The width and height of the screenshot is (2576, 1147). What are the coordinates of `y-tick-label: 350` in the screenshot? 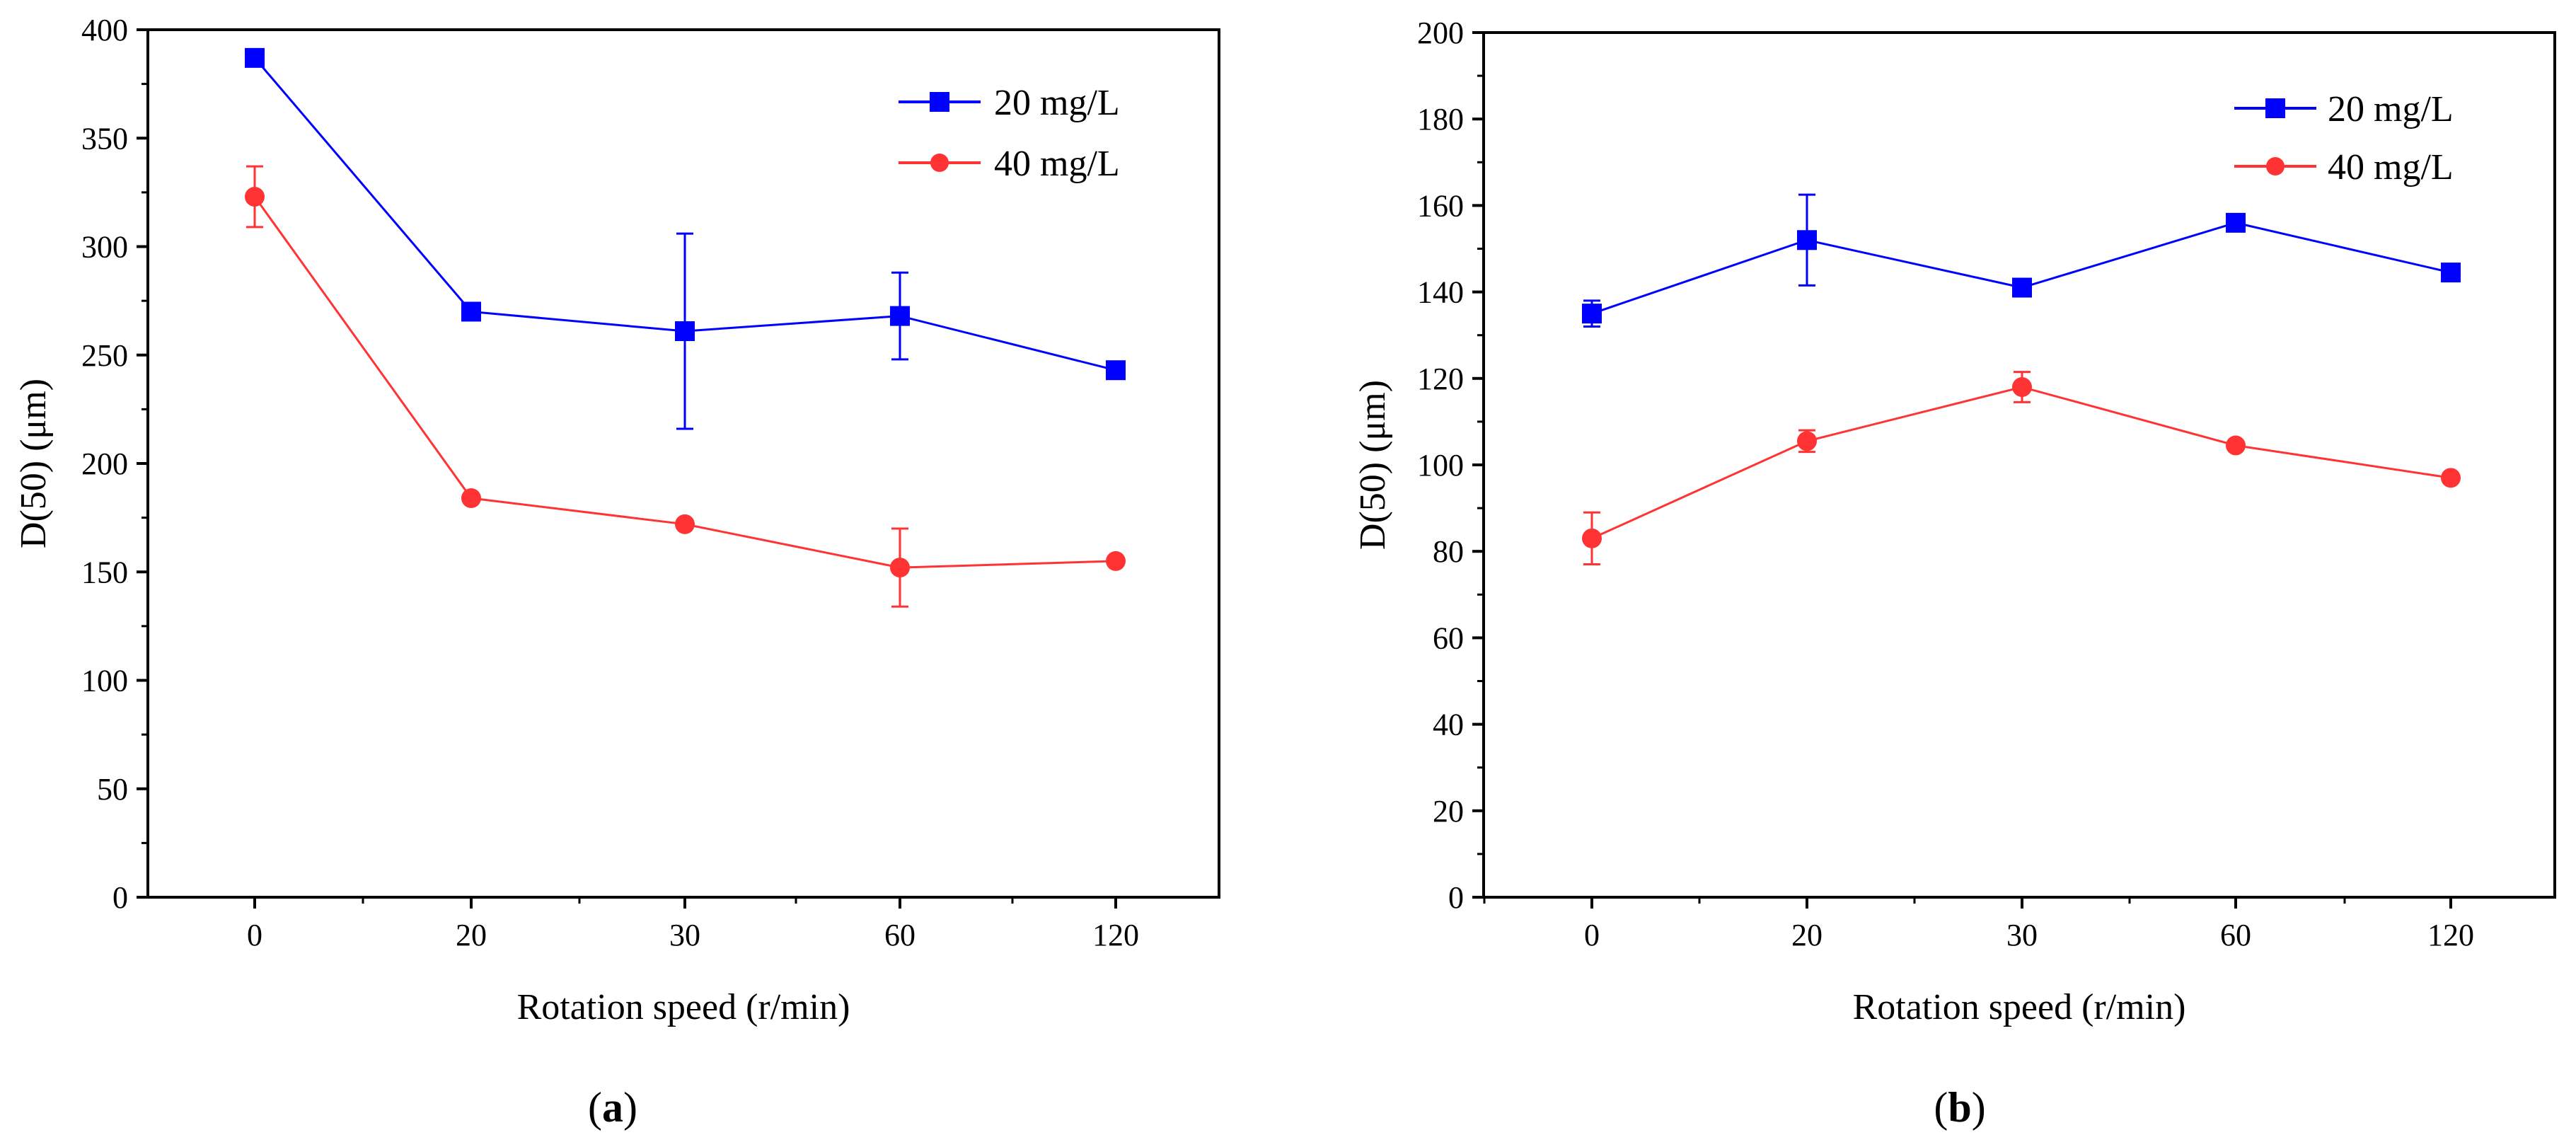 It's located at (104, 138).